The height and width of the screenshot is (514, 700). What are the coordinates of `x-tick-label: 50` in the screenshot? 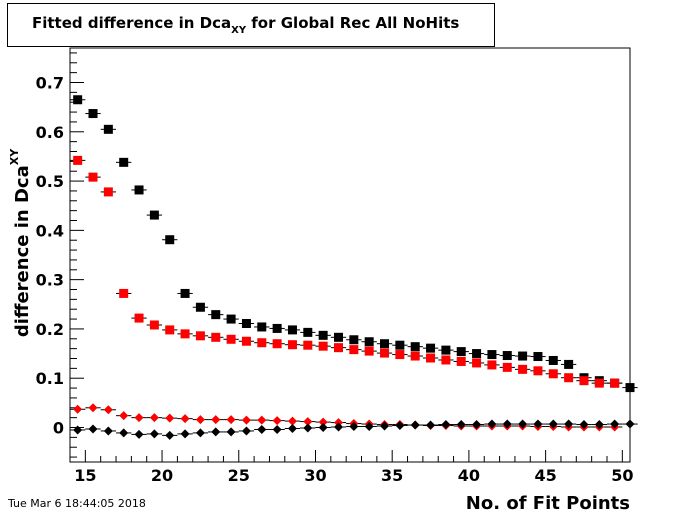 It's located at (622, 475).